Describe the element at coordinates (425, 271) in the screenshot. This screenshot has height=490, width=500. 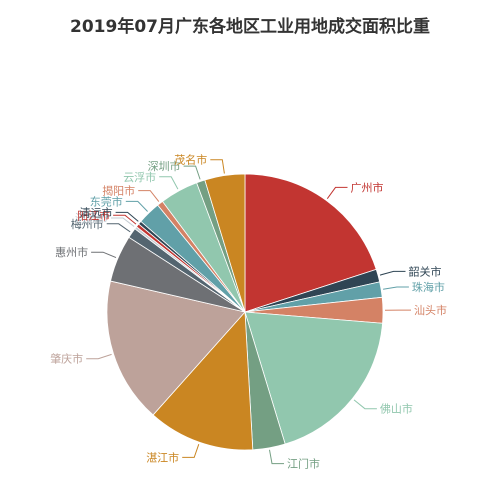
I see `pie-label-1: 韶关市` at that location.